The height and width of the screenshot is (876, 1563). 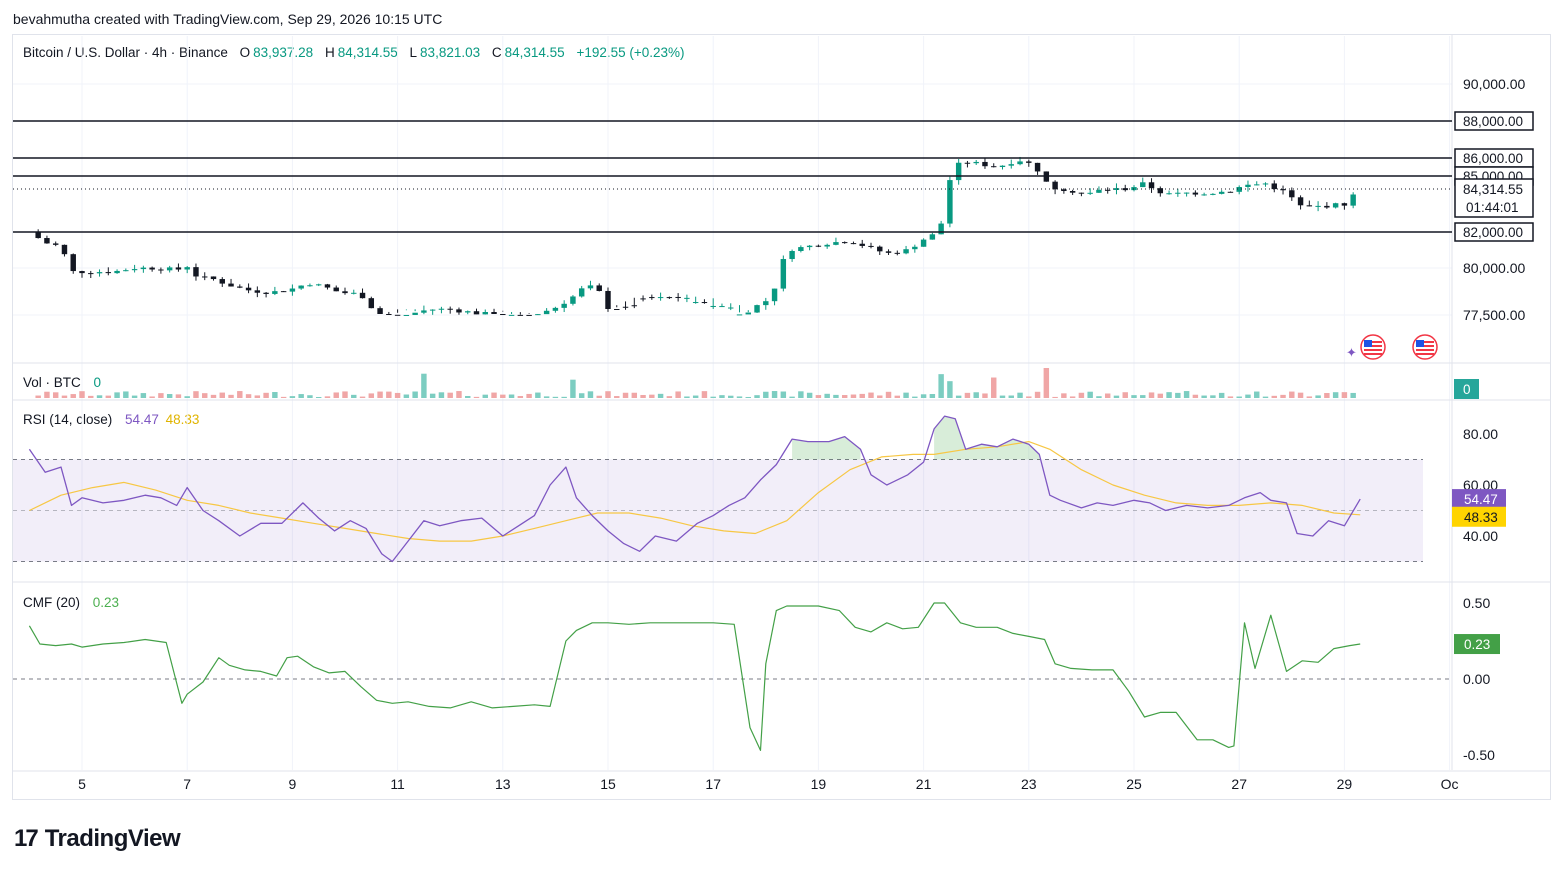 What do you see at coordinates (106, 602) in the screenshot?
I see `cmf-value: 0.23` at bounding box center [106, 602].